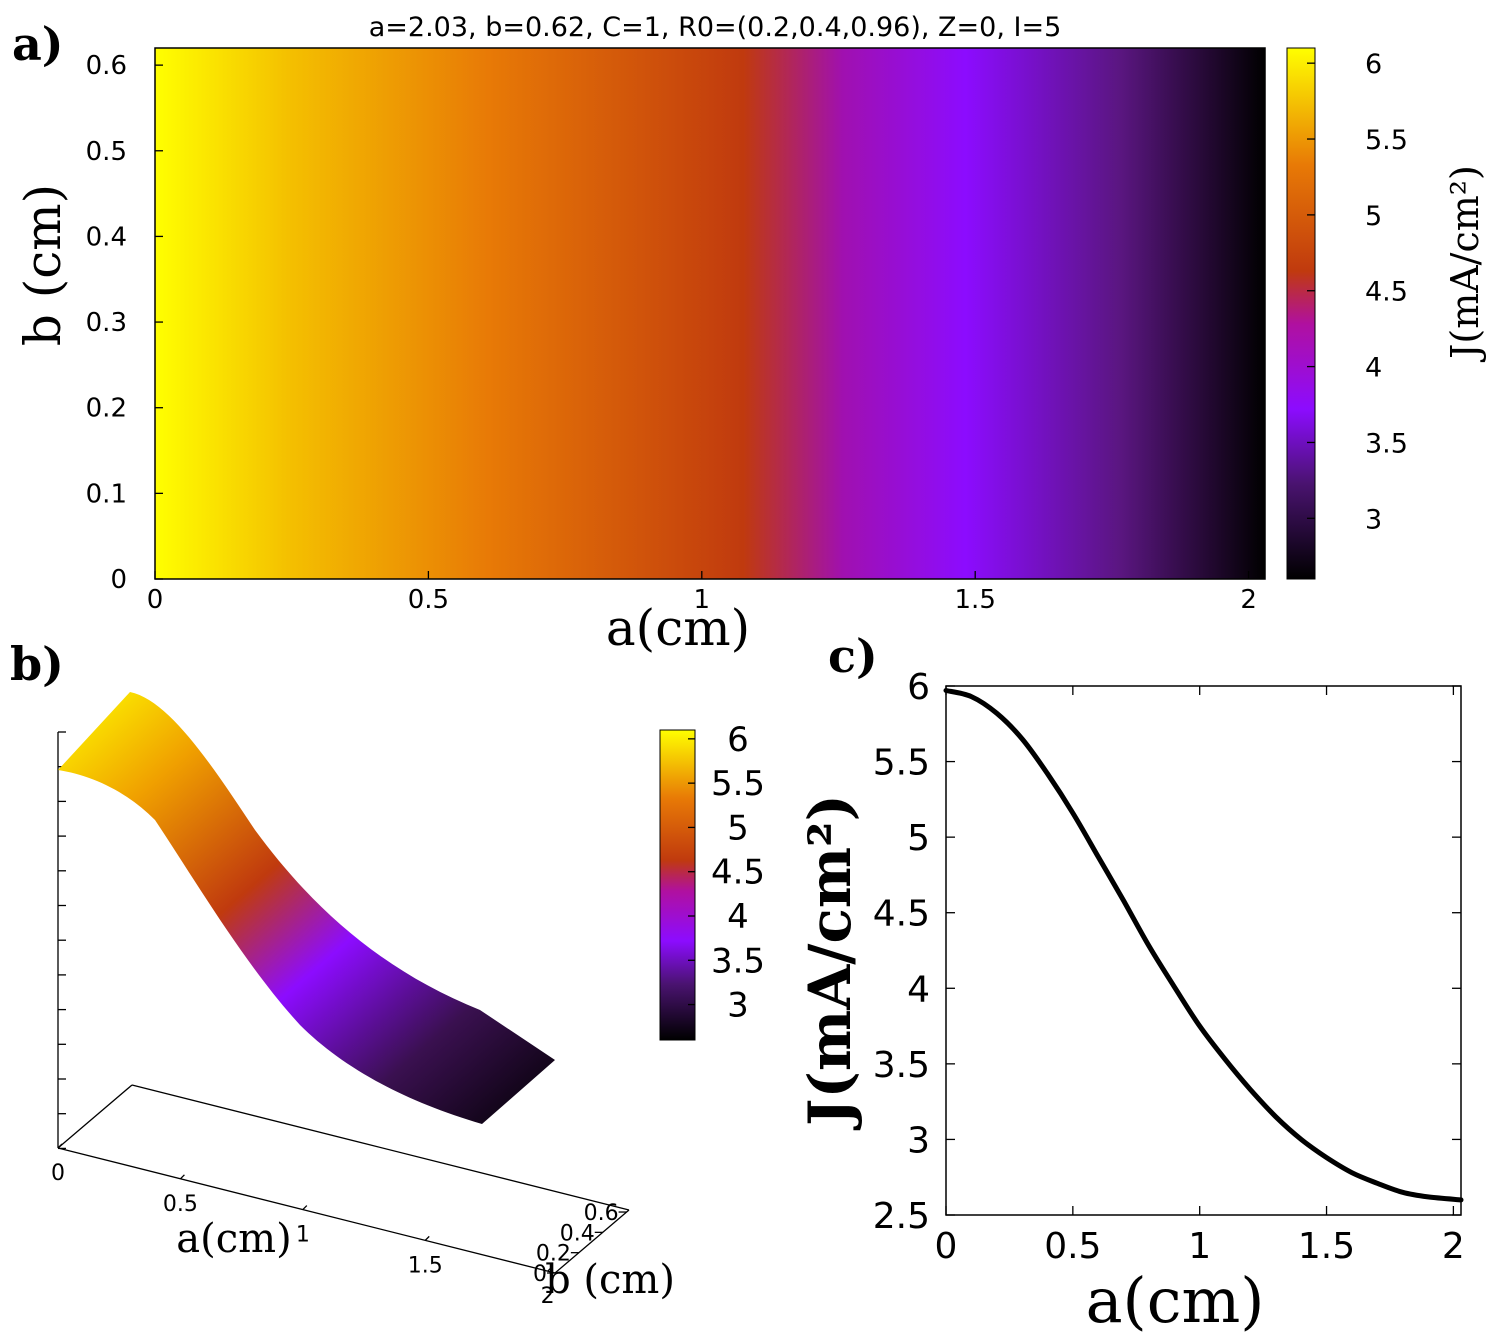 This screenshot has width=1500, height=1342. What do you see at coordinates (37, 664) in the screenshot?
I see `panel-b-label: b)` at bounding box center [37, 664].